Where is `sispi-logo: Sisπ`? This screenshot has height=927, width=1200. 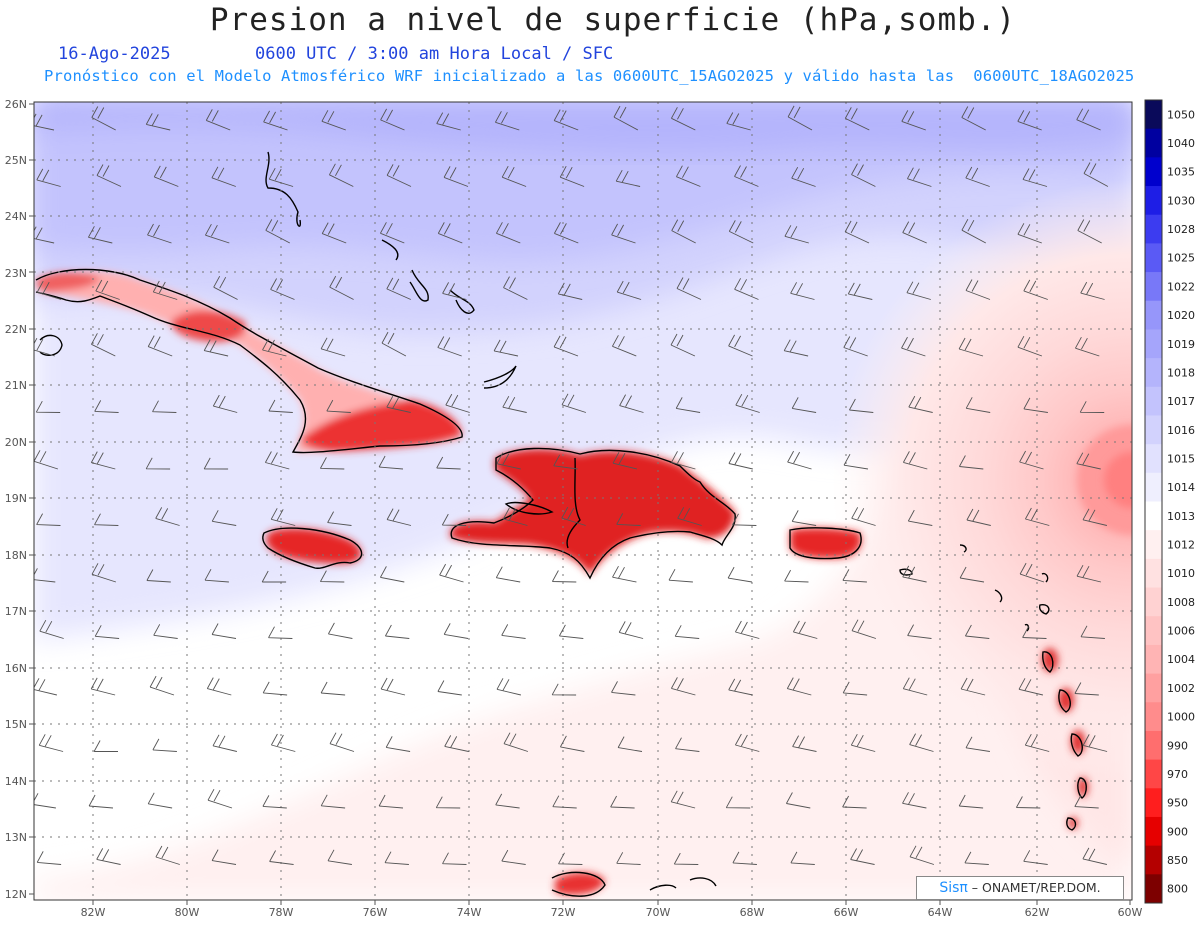
sispi-logo: Sisπ is located at coordinates (953, 888).